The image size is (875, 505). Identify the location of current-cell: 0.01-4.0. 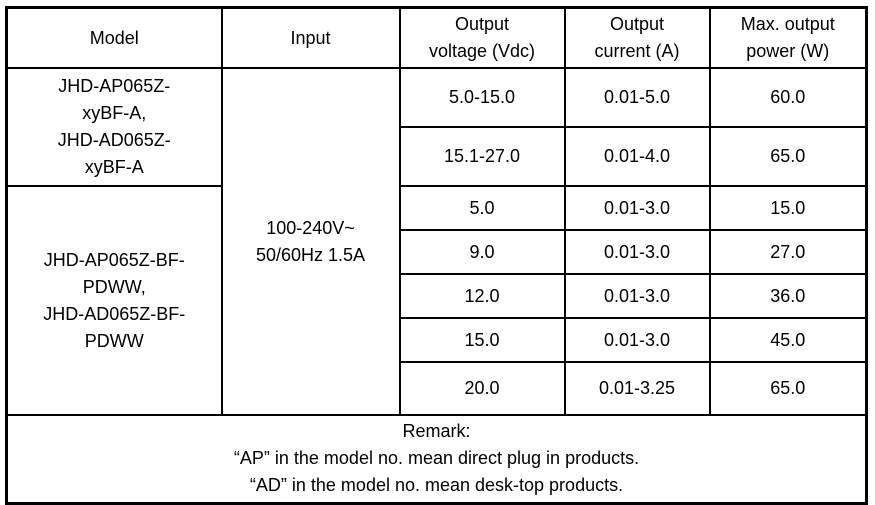
(637, 156).